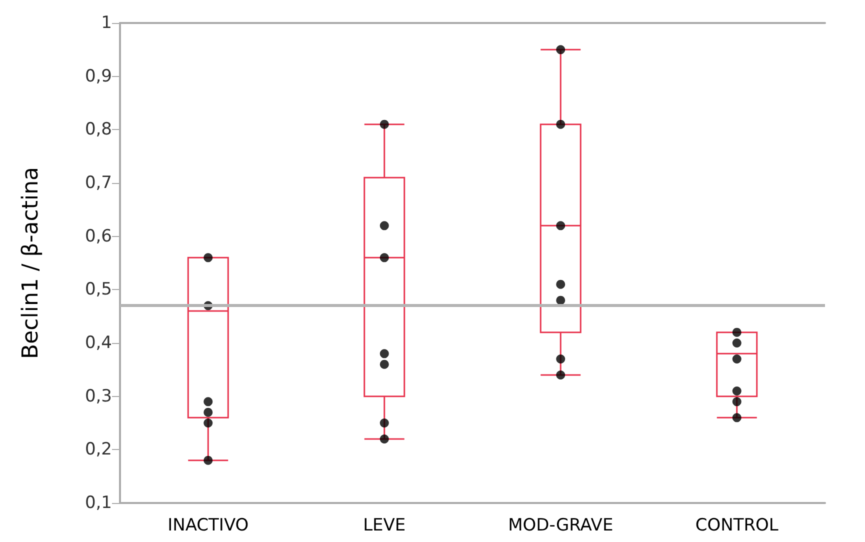 The width and height of the screenshot is (865, 542). What do you see at coordinates (98, 183) in the screenshot?
I see `y-tick-label: 0,7` at bounding box center [98, 183].